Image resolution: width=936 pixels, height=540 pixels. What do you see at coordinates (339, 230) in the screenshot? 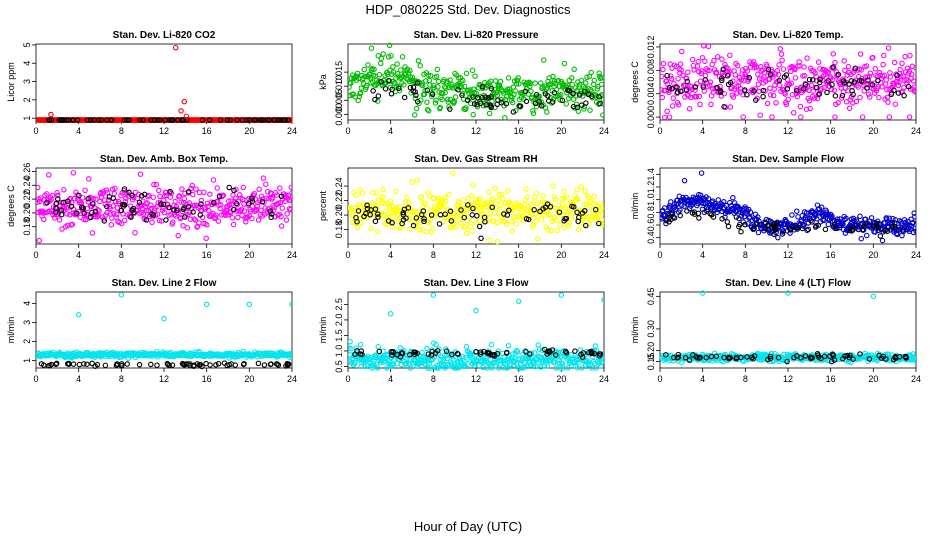
I see `y-tick-label: 0.18` at bounding box center [339, 230].